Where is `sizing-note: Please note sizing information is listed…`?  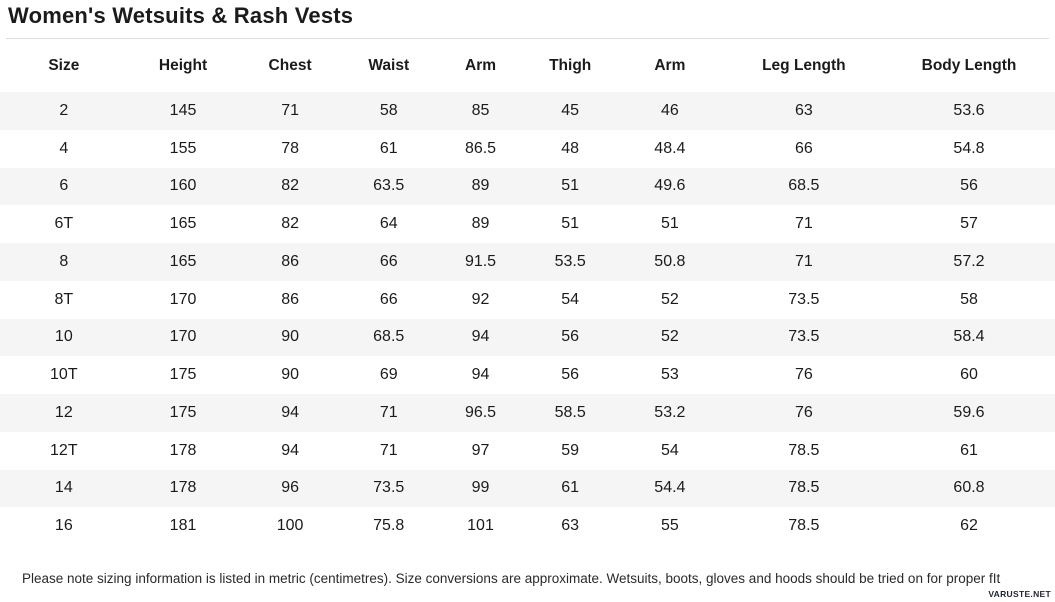
sizing-note: Please note sizing information is listed… is located at coordinates (511, 578).